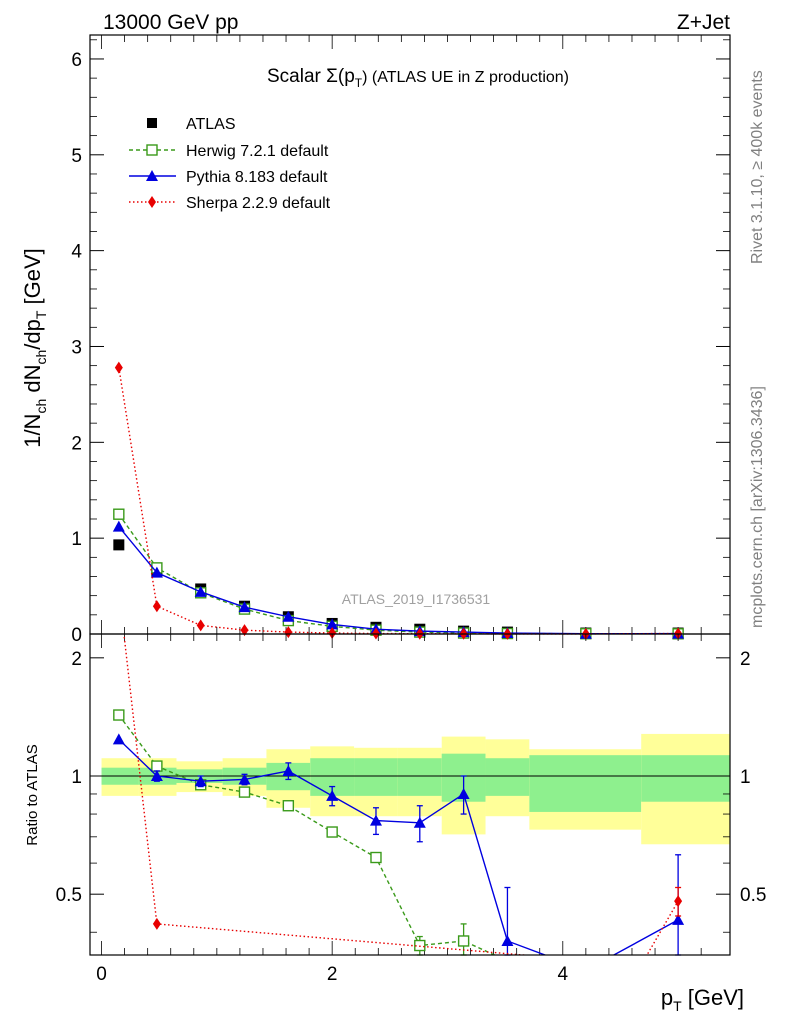 Image resolution: width=786 pixels, height=1024 pixels. What do you see at coordinates (76, 443) in the screenshot?
I see `main-ytick-label: 2` at bounding box center [76, 443].